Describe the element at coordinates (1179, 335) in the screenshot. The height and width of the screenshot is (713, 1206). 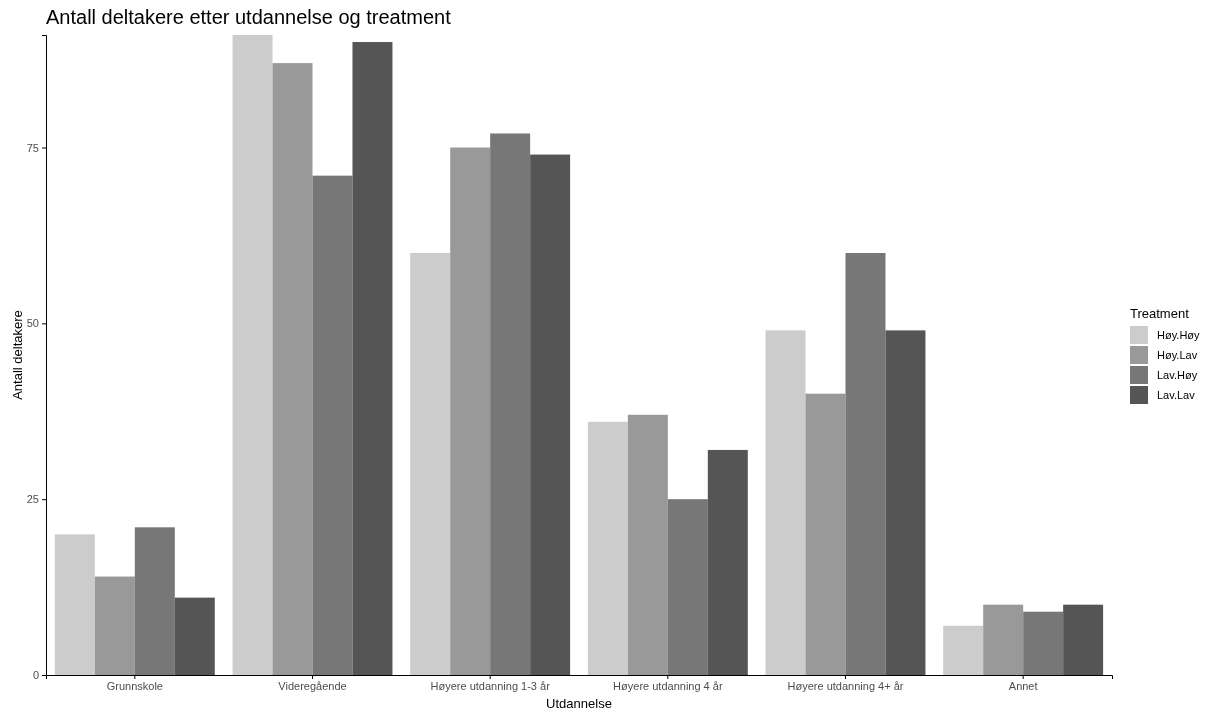
I see `legend-label: Høy.Høy` at that location.